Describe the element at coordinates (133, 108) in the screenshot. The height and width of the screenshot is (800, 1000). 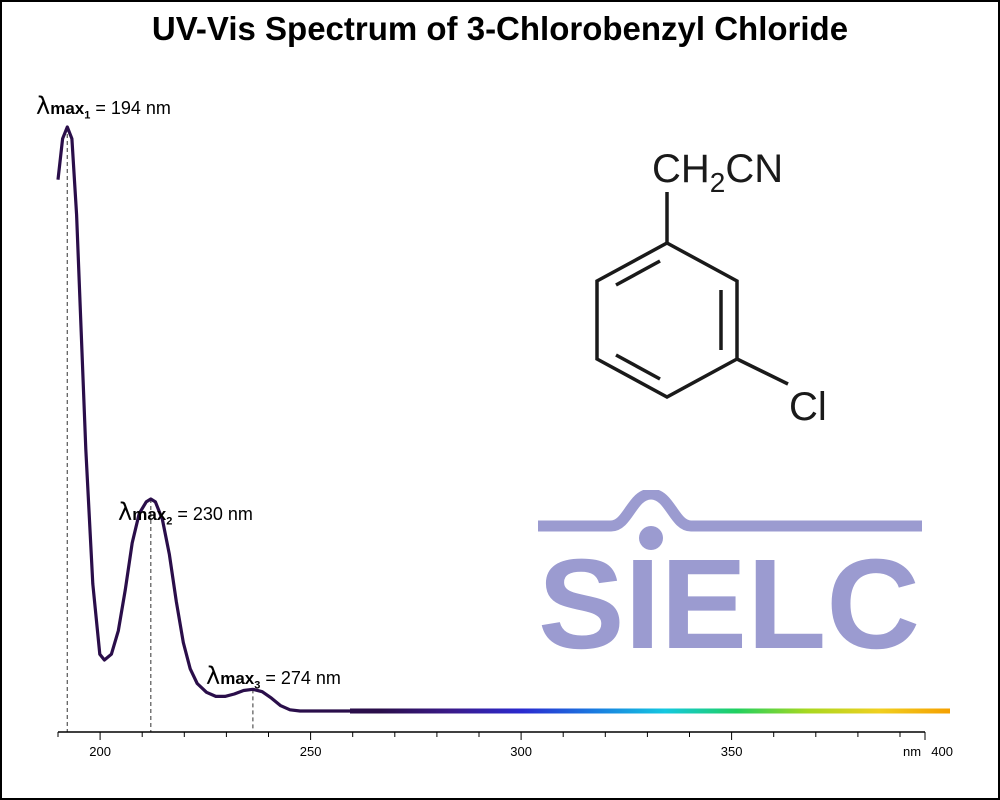
I see `lambda-value: = 194 nm` at that location.